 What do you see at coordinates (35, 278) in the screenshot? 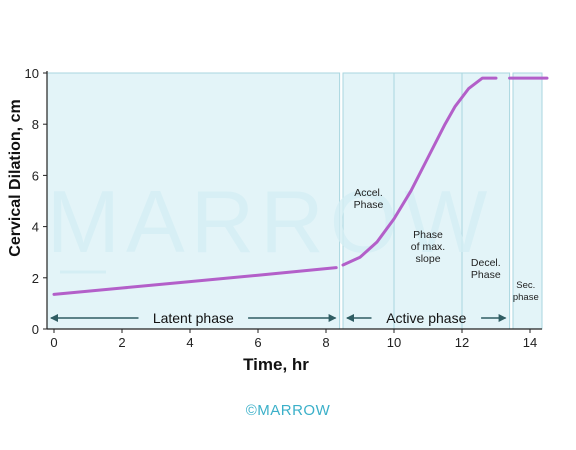
I see `y-tick-label: 2` at bounding box center [35, 278].